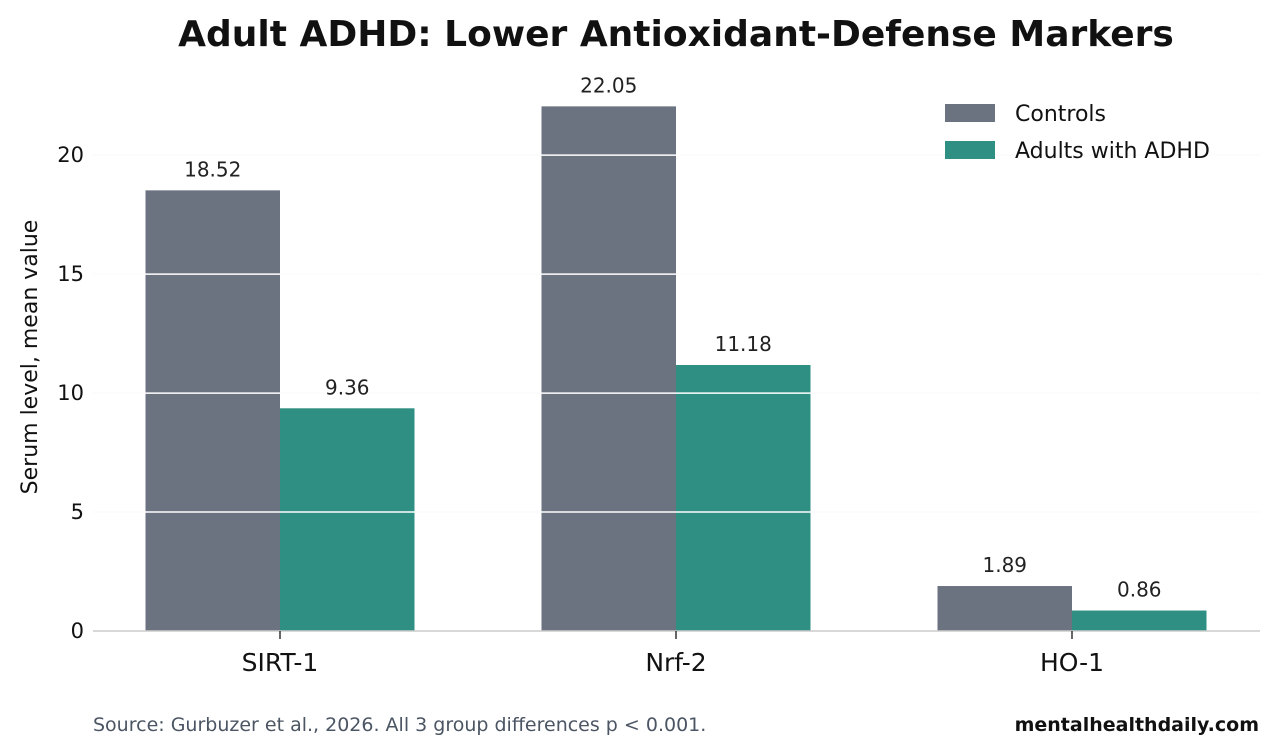 This screenshot has width=1278, height=752. What do you see at coordinates (212, 410) in the screenshot?
I see `bar-sirt-1-controls` at bounding box center [212, 410].